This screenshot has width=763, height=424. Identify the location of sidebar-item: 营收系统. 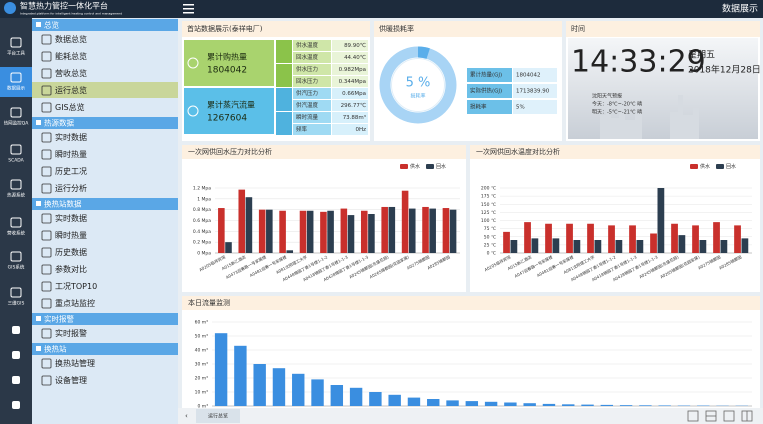
(16, 227).